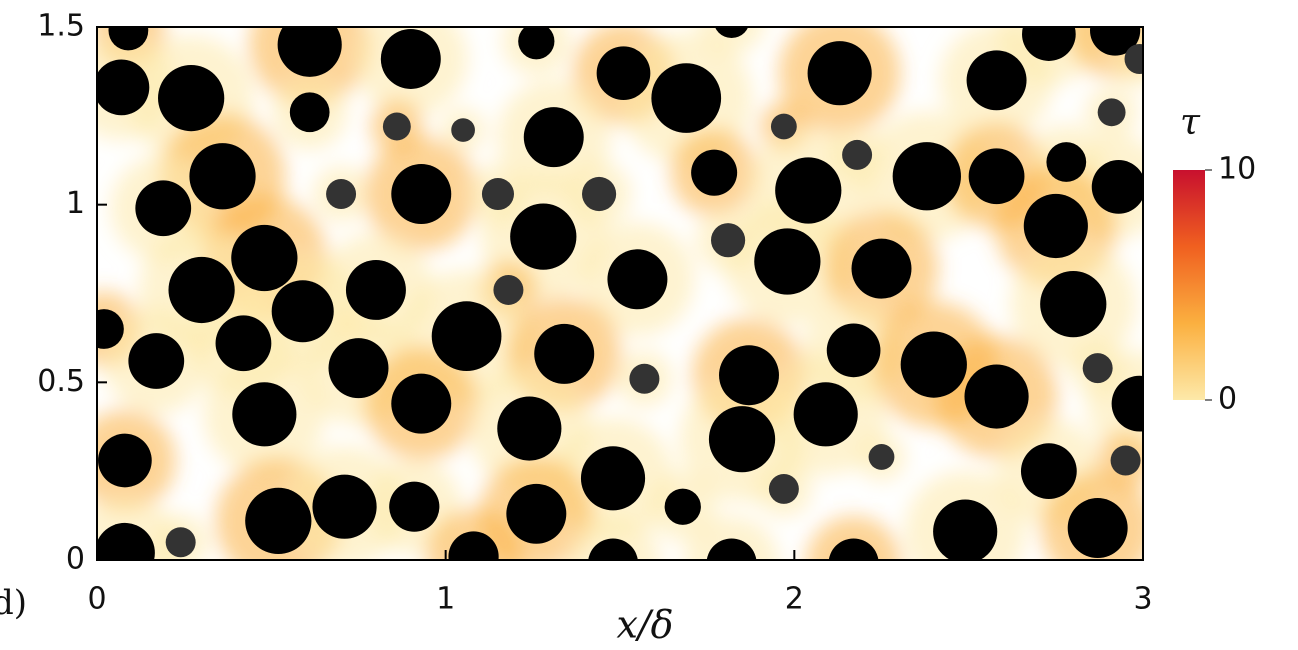  I want to click on y-tick-label: 0, so click(75, 559).